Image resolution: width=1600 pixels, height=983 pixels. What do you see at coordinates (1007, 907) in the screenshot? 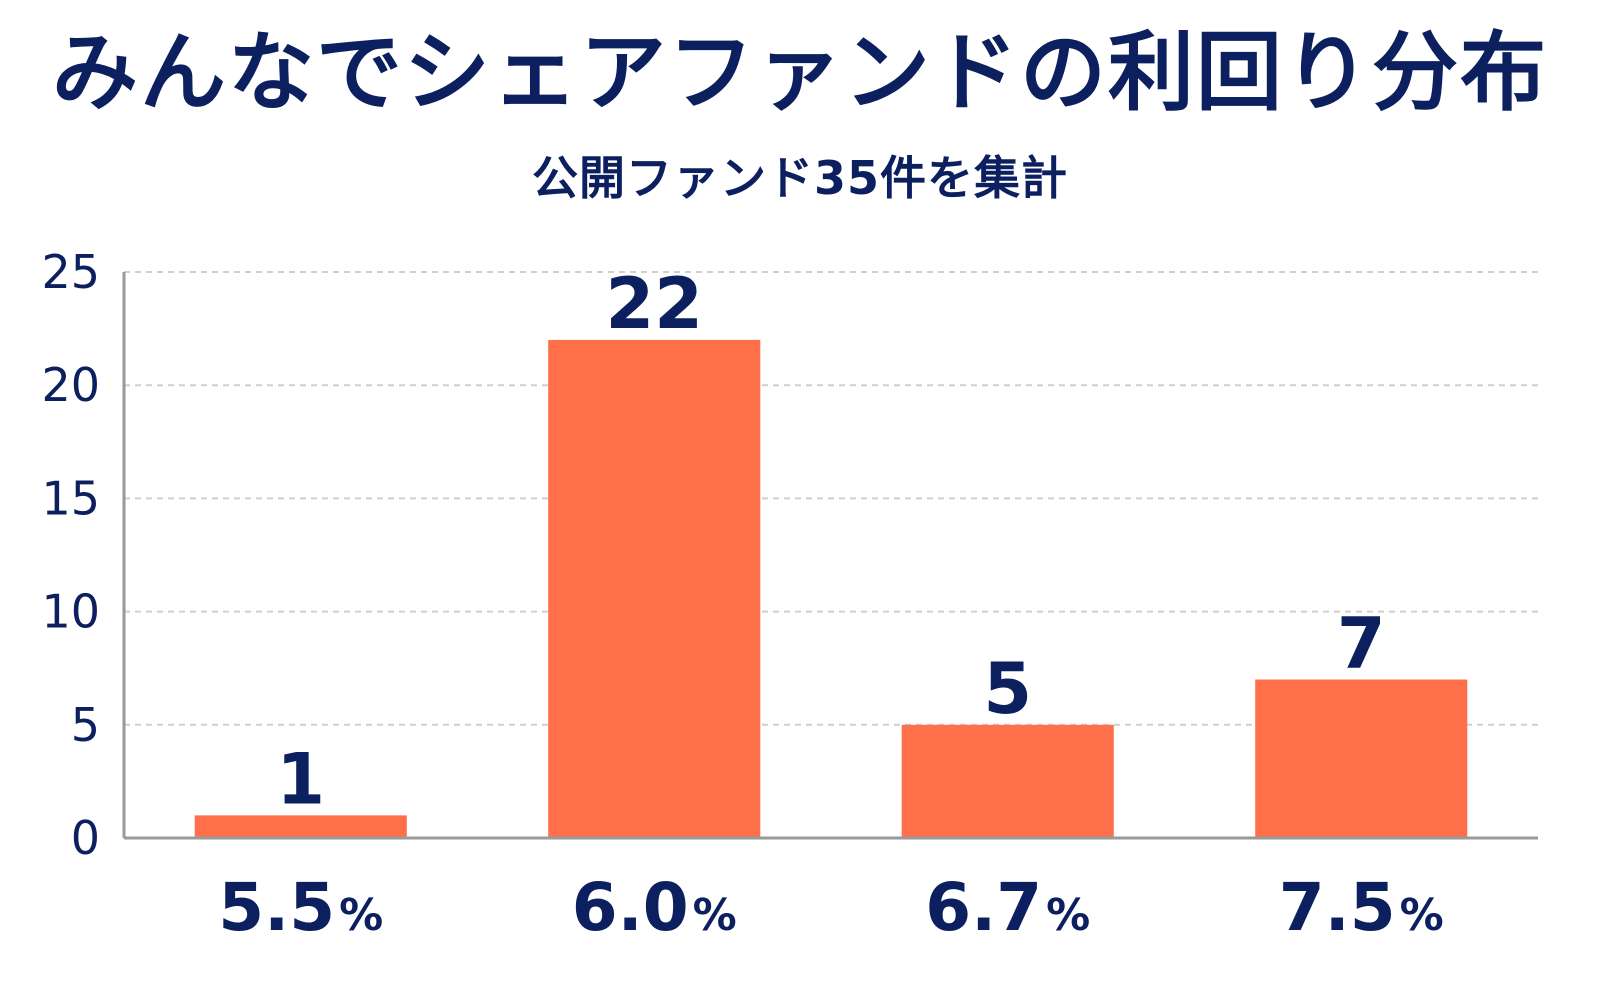
I see `x-tick-label: 6.7%` at bounding box center [1007, 907].